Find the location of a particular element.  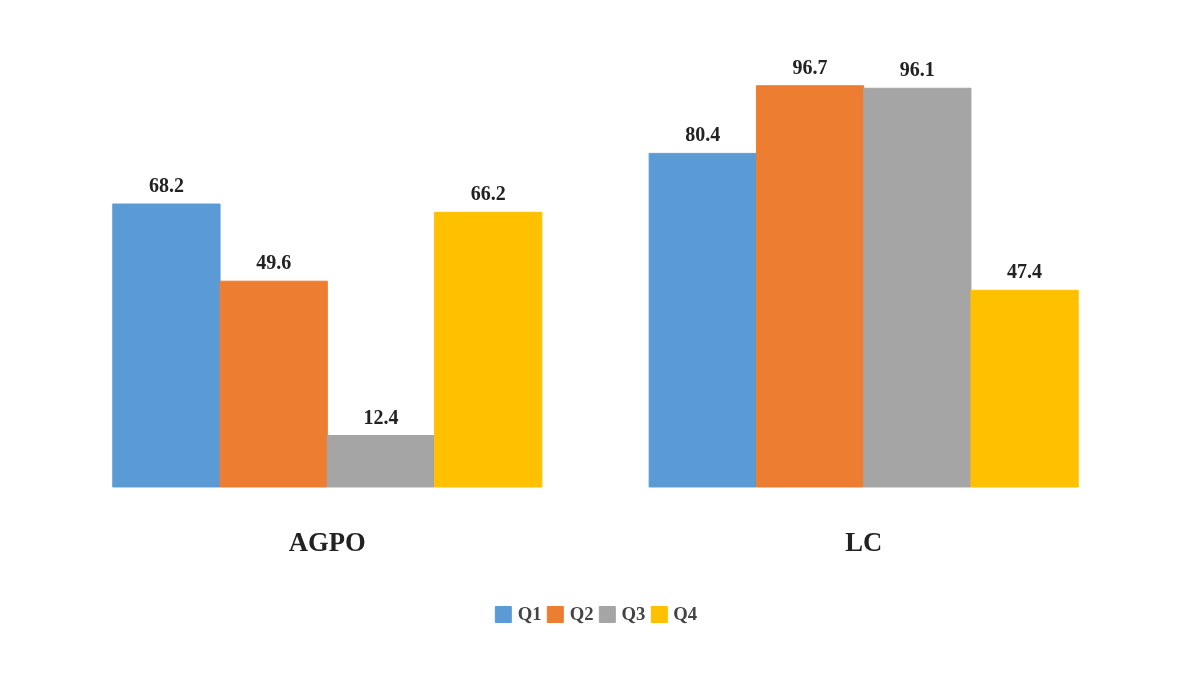

data-label: 12.4 is located at coordinates (381, 416).